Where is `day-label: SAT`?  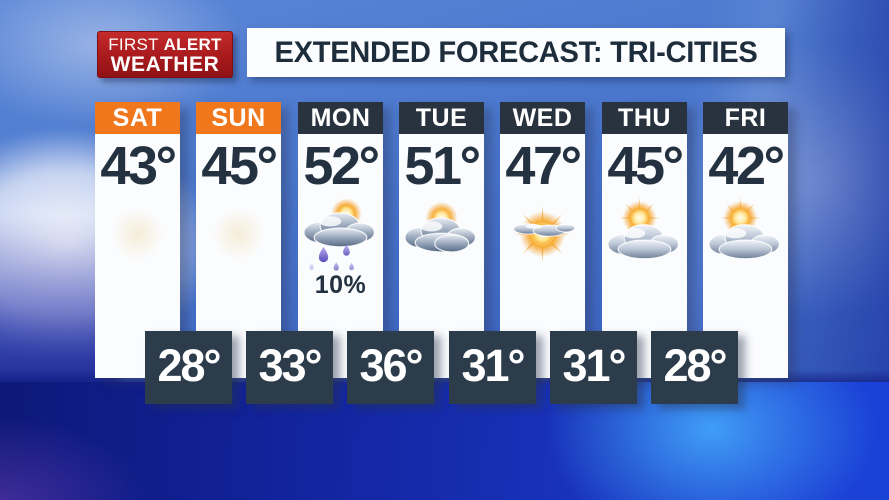 day-label: SAT is located at coordinates (137, 118).